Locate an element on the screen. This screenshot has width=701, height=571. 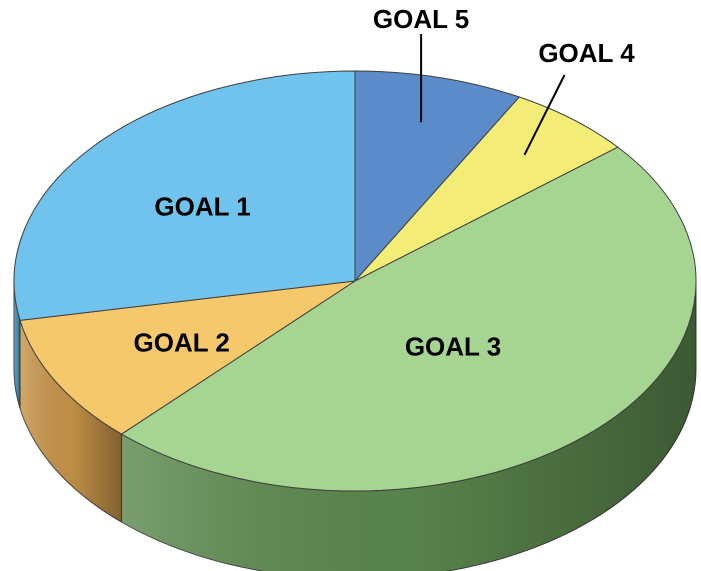
slice-label-goal-1: GOAL 1 is located at coordinates (202, 206).